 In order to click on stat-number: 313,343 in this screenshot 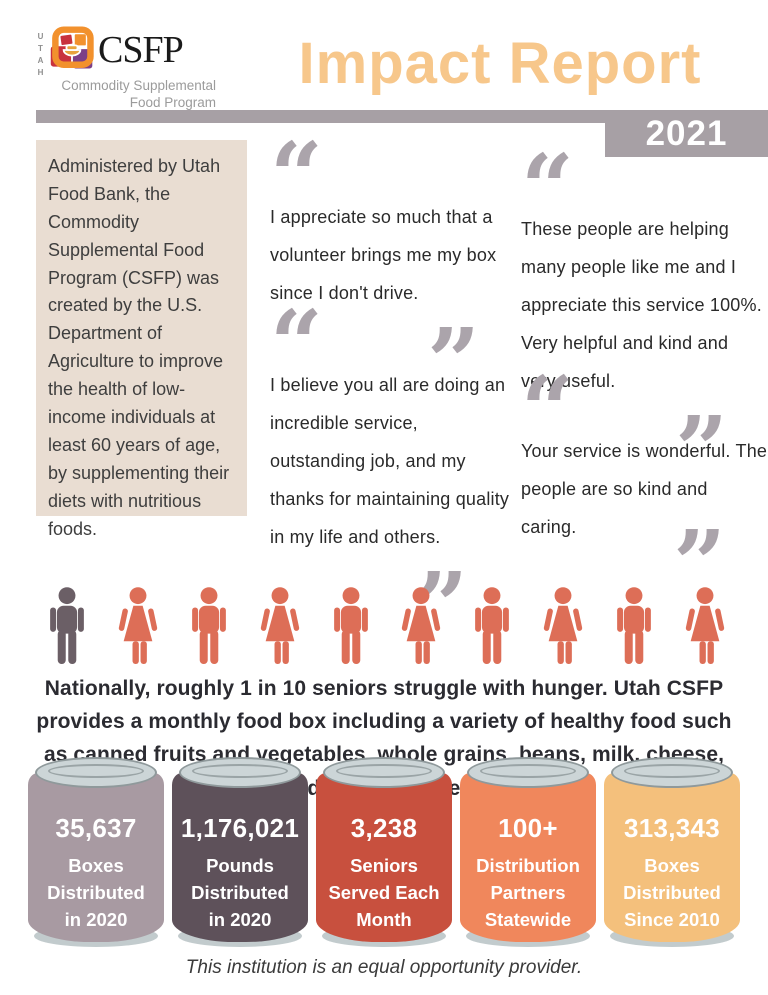, I will do `click(672, 828)`.